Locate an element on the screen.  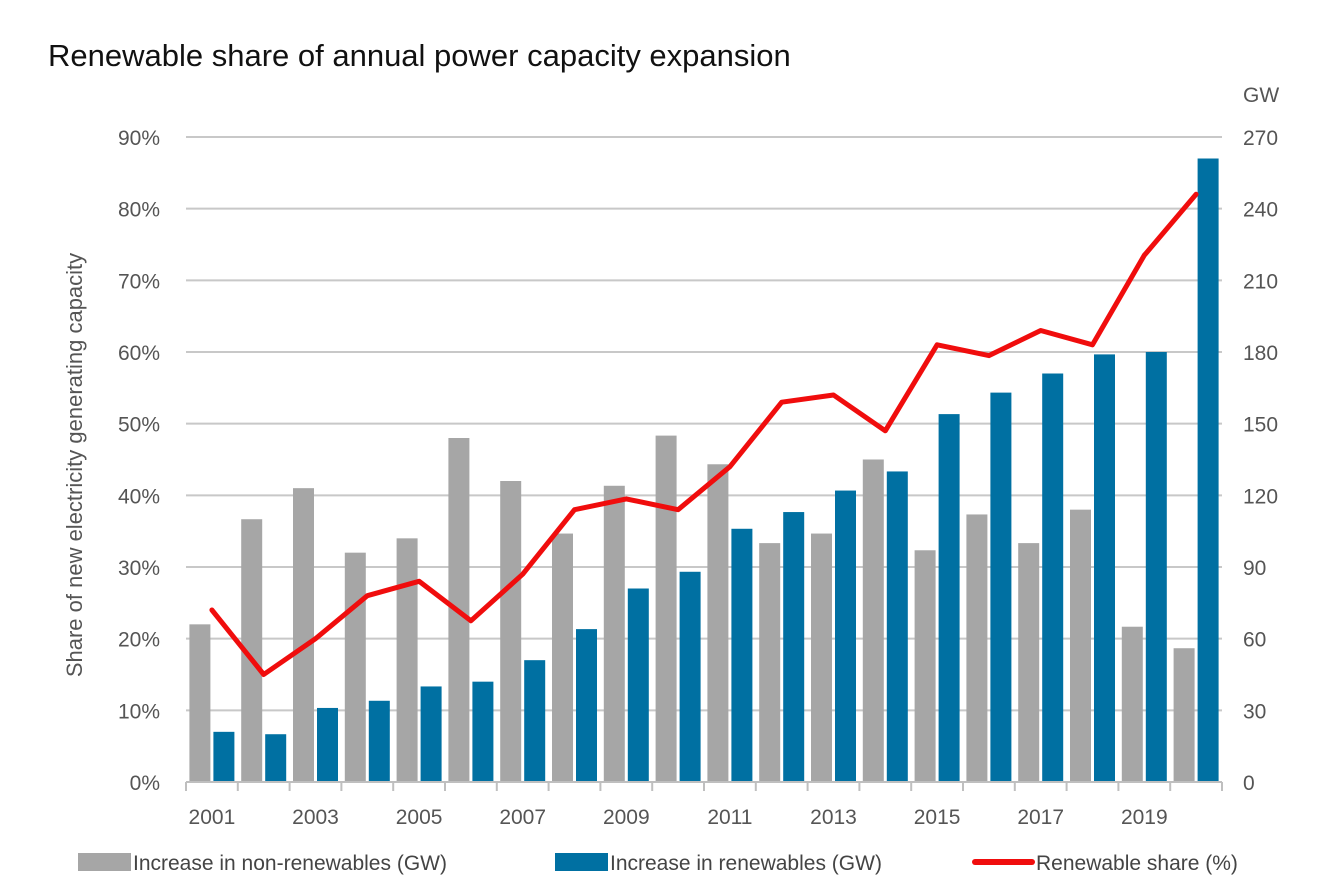
right-tick-label: 120 is located at coordinates (1260, 496).